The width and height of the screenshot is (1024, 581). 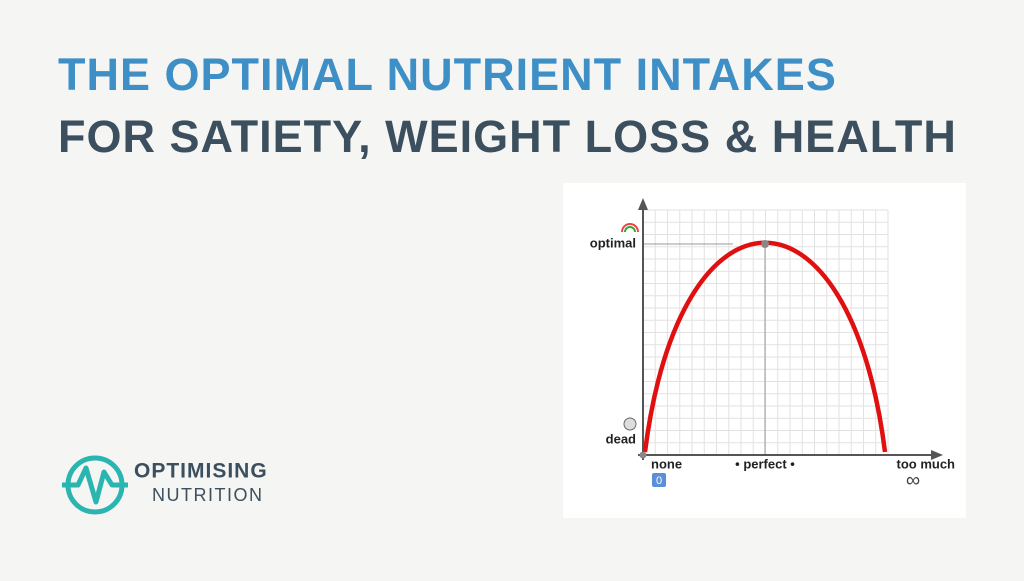 I want to click on logo-line2: NUTRITION, so click(x=208, y=495).